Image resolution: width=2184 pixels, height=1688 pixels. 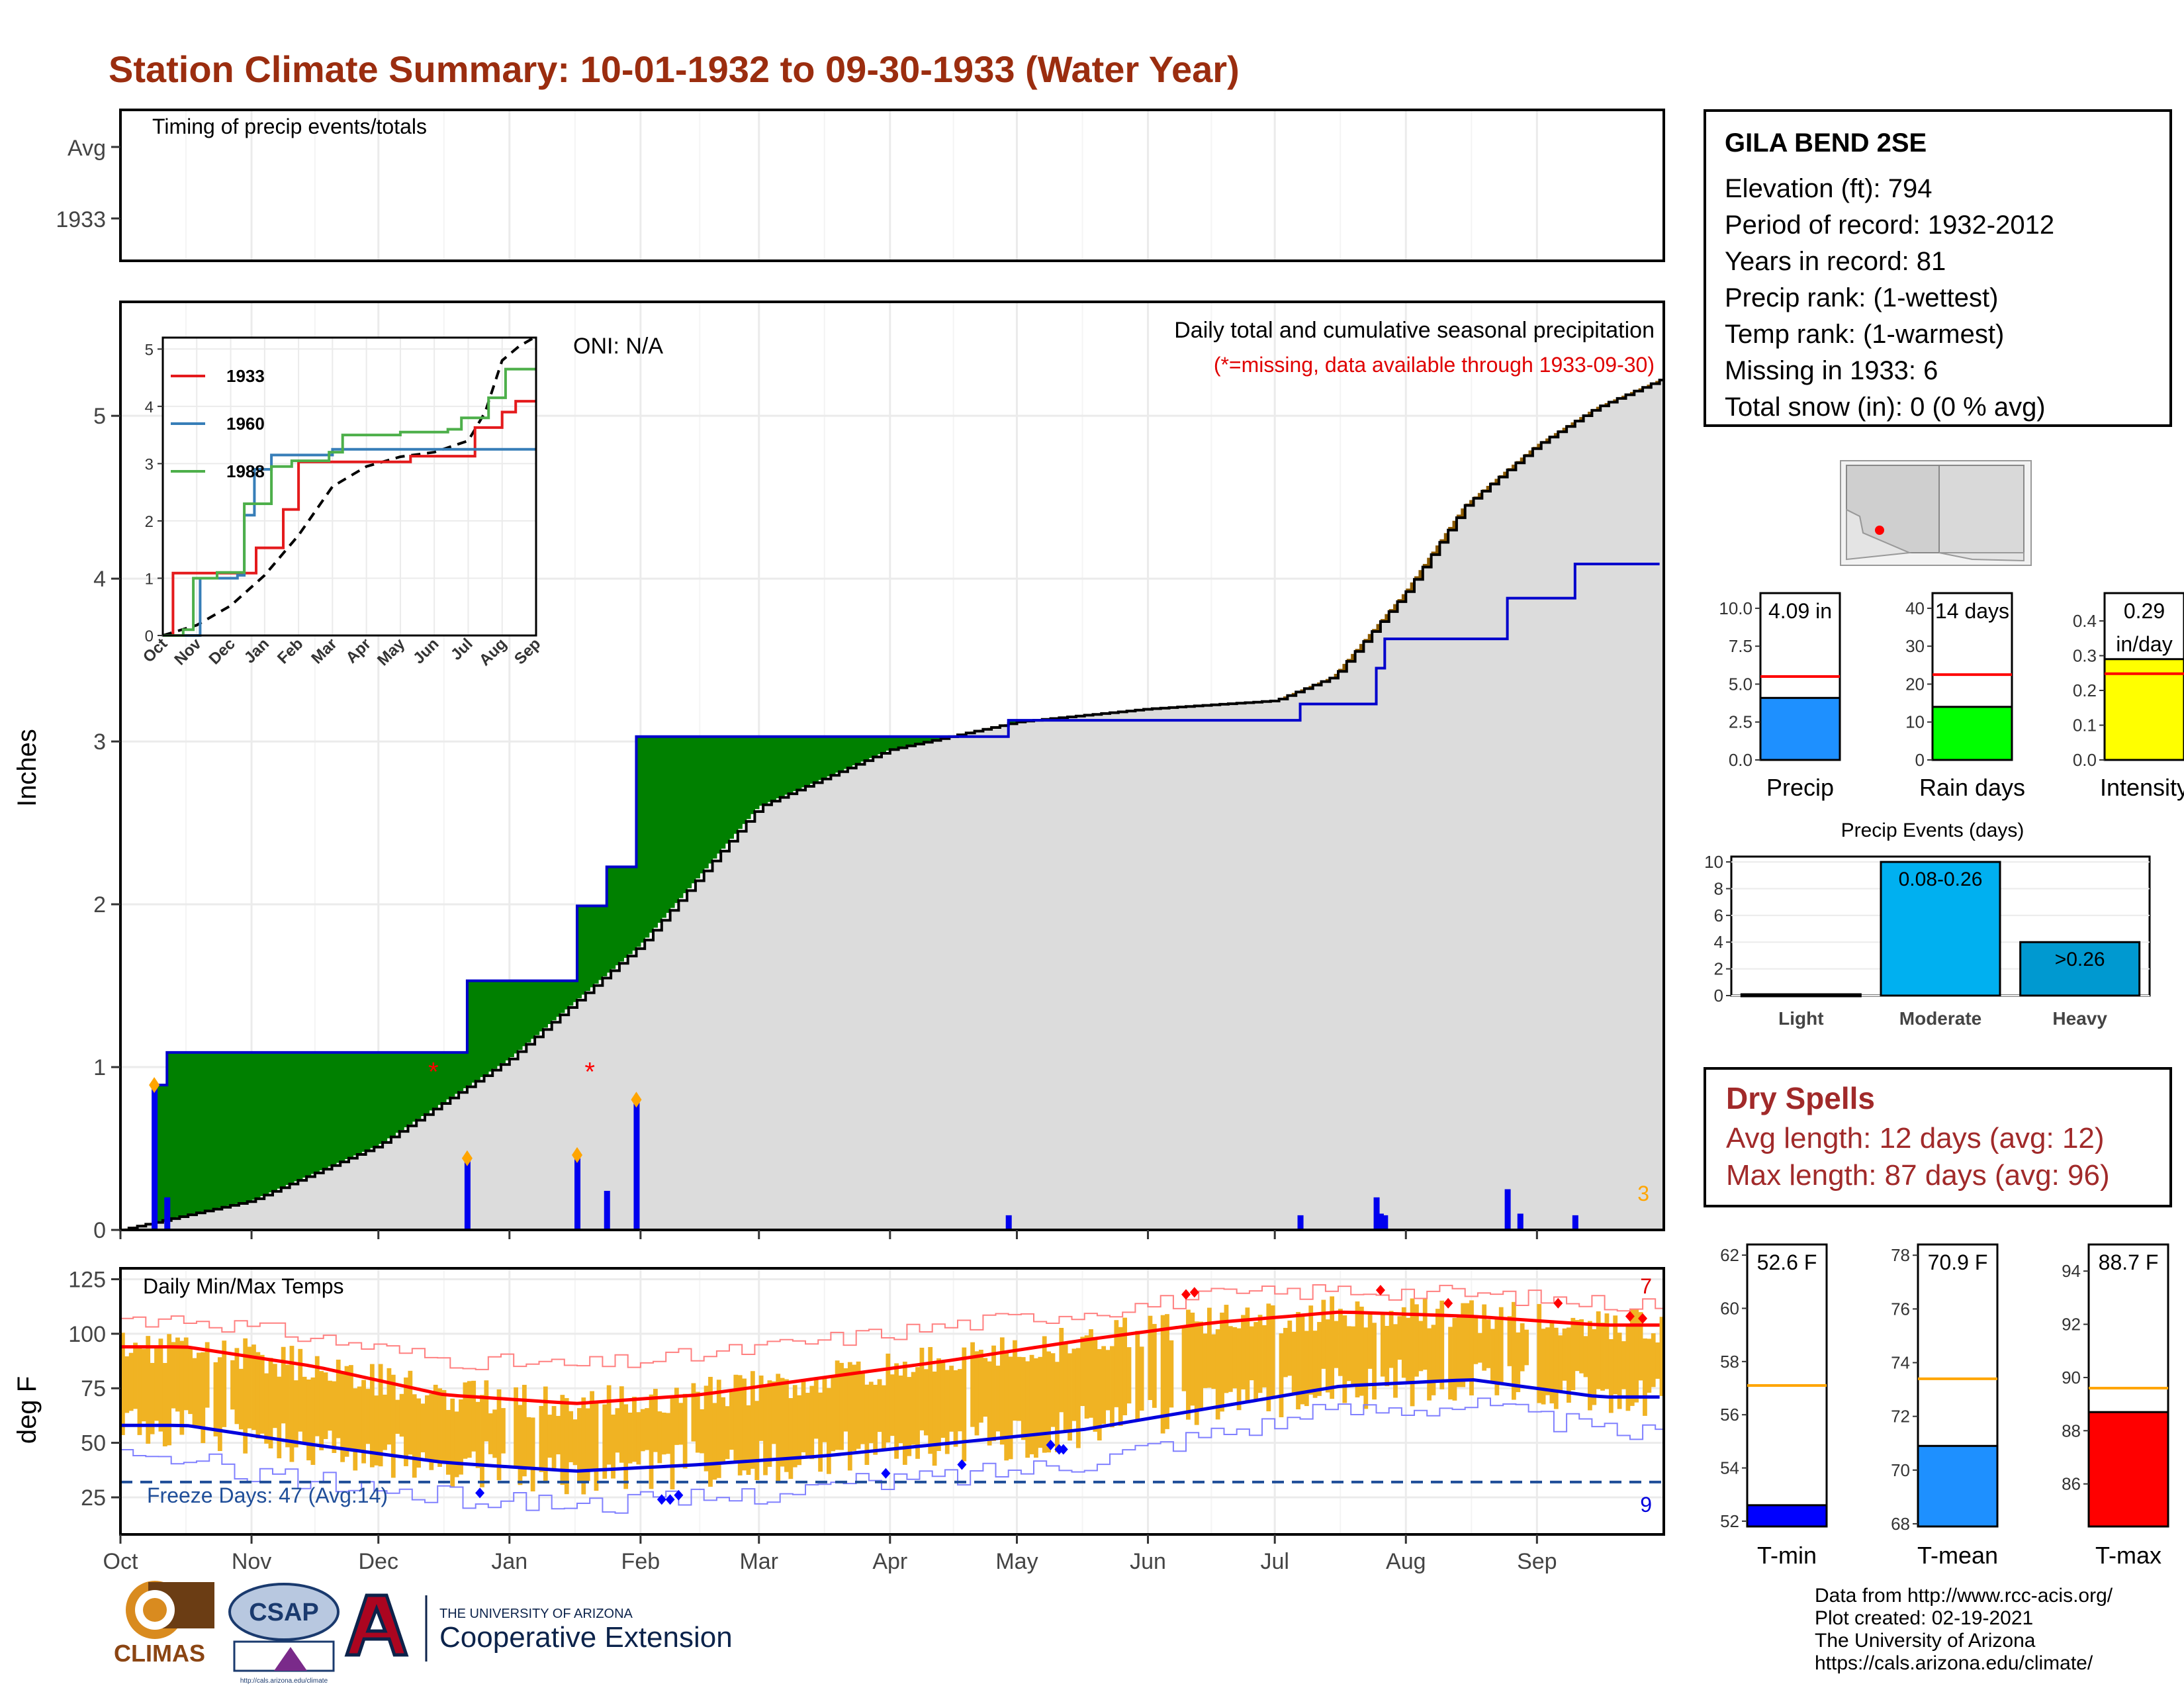 What do you see at coordinates (100, 416) in the screenshot?
I see `precip-ytick-label: 5` at bounding box center [100, 416].